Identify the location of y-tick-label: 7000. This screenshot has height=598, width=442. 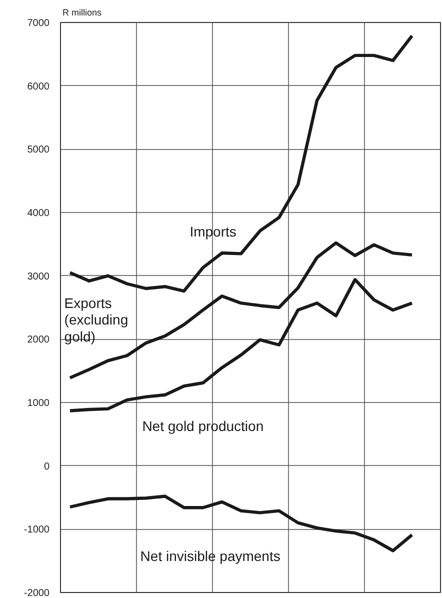
(38, 23).